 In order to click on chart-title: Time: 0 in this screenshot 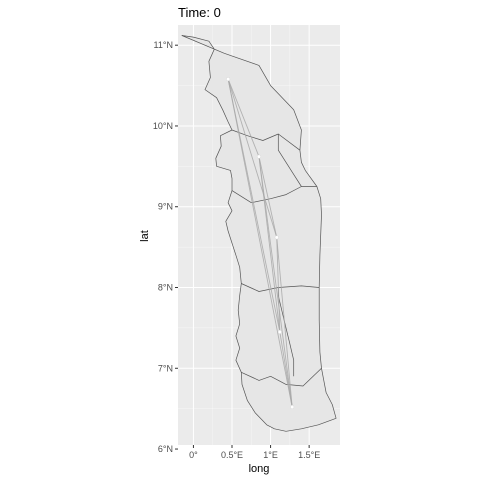, I will do `click(199, 12)`.